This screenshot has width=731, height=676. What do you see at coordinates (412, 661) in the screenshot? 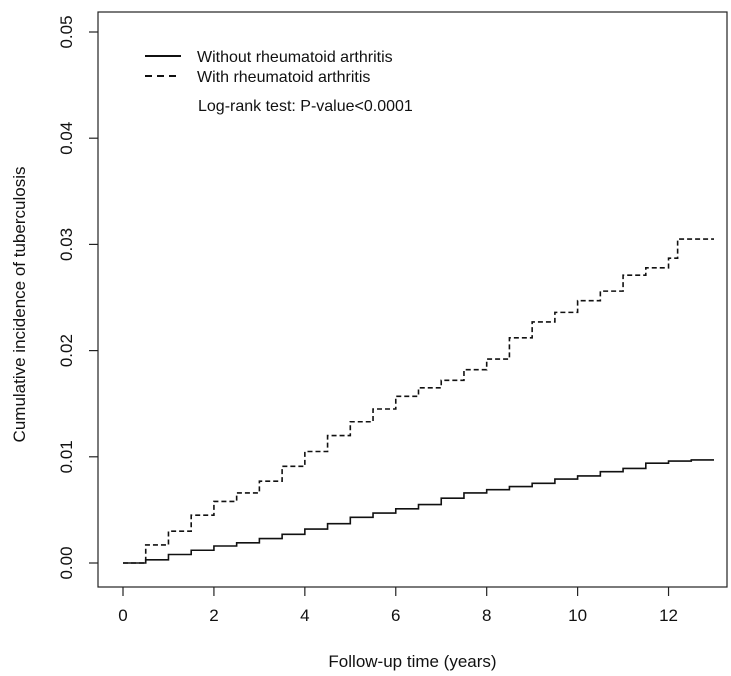
I see `x-axis-label: Follow-up time (years)` at bounding box center [412, 661].